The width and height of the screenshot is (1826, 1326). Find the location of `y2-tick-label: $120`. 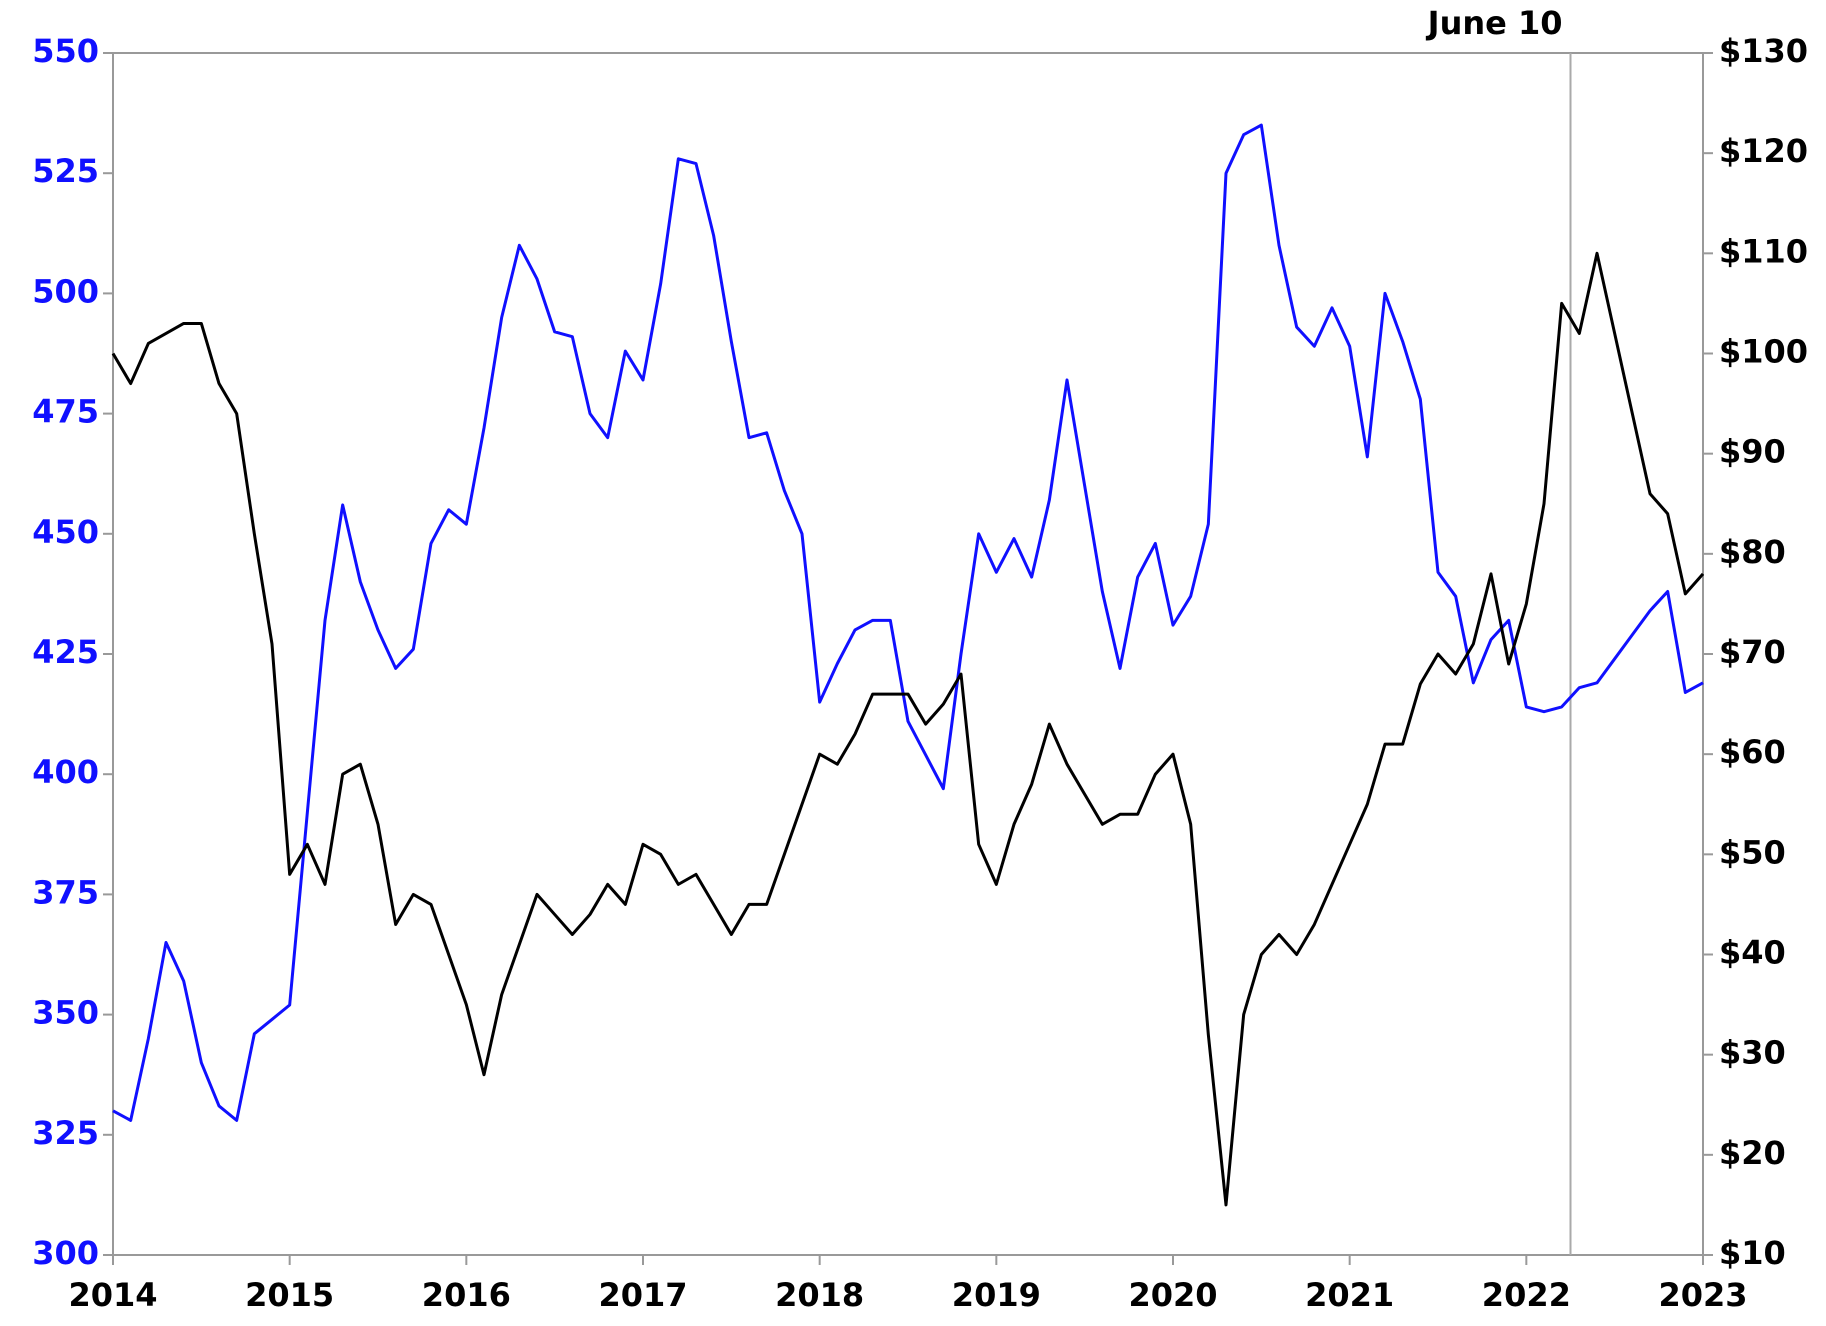

y2-tick-label: $120 is located at coordinates (1763, 151).